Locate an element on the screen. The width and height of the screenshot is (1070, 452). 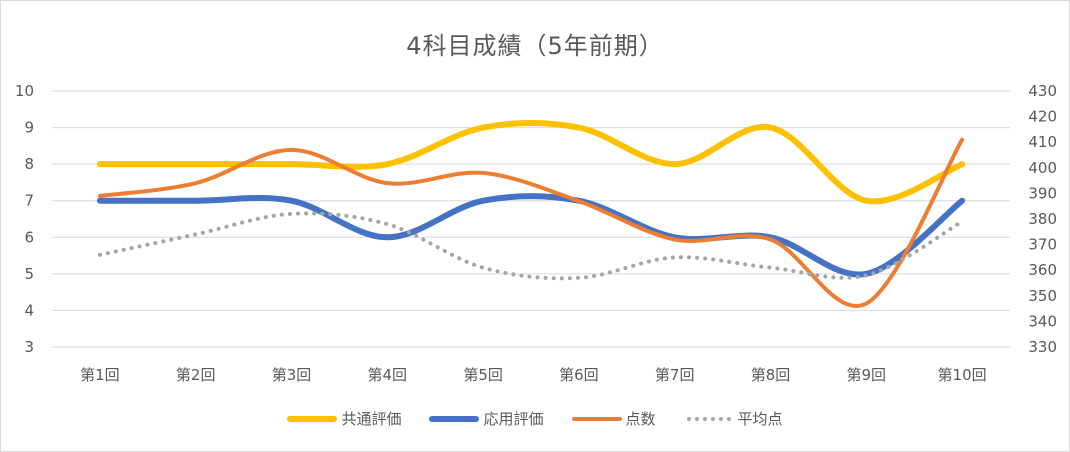
y-left-tick: 4 is located at coordinates (29, 310).